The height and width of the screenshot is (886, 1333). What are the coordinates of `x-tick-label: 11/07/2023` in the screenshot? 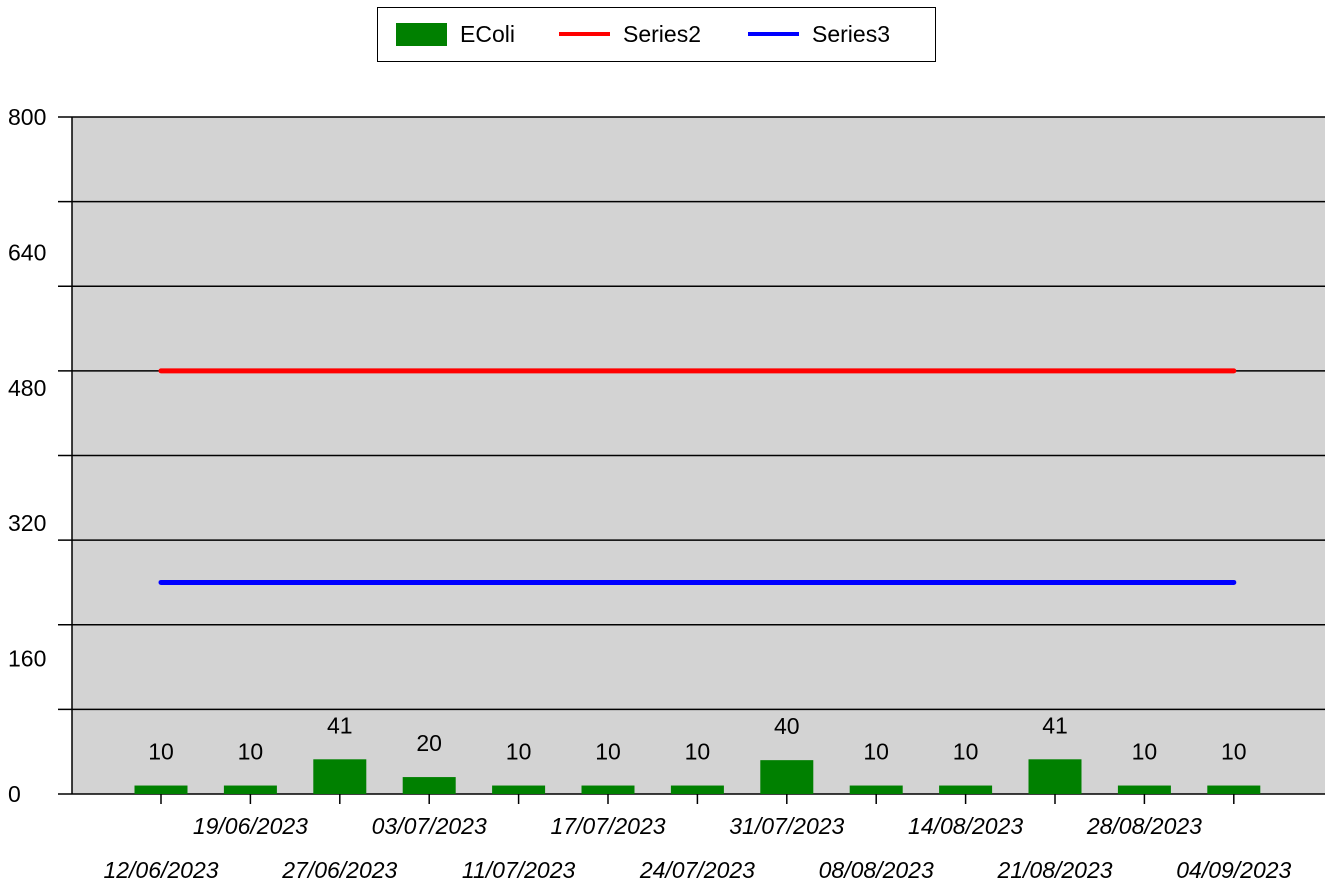 It's located at (519, 870).